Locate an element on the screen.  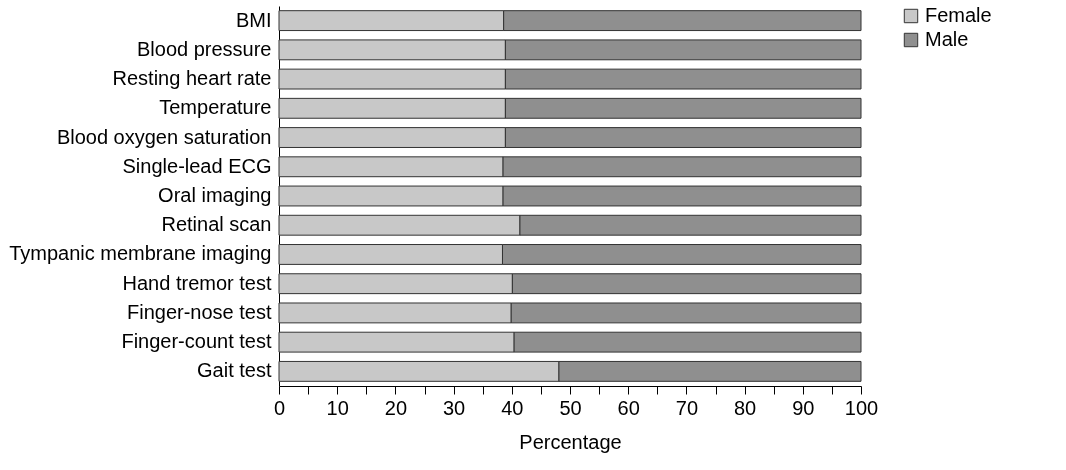
x-tick-label: 100 is located at coordinates (861, 407).